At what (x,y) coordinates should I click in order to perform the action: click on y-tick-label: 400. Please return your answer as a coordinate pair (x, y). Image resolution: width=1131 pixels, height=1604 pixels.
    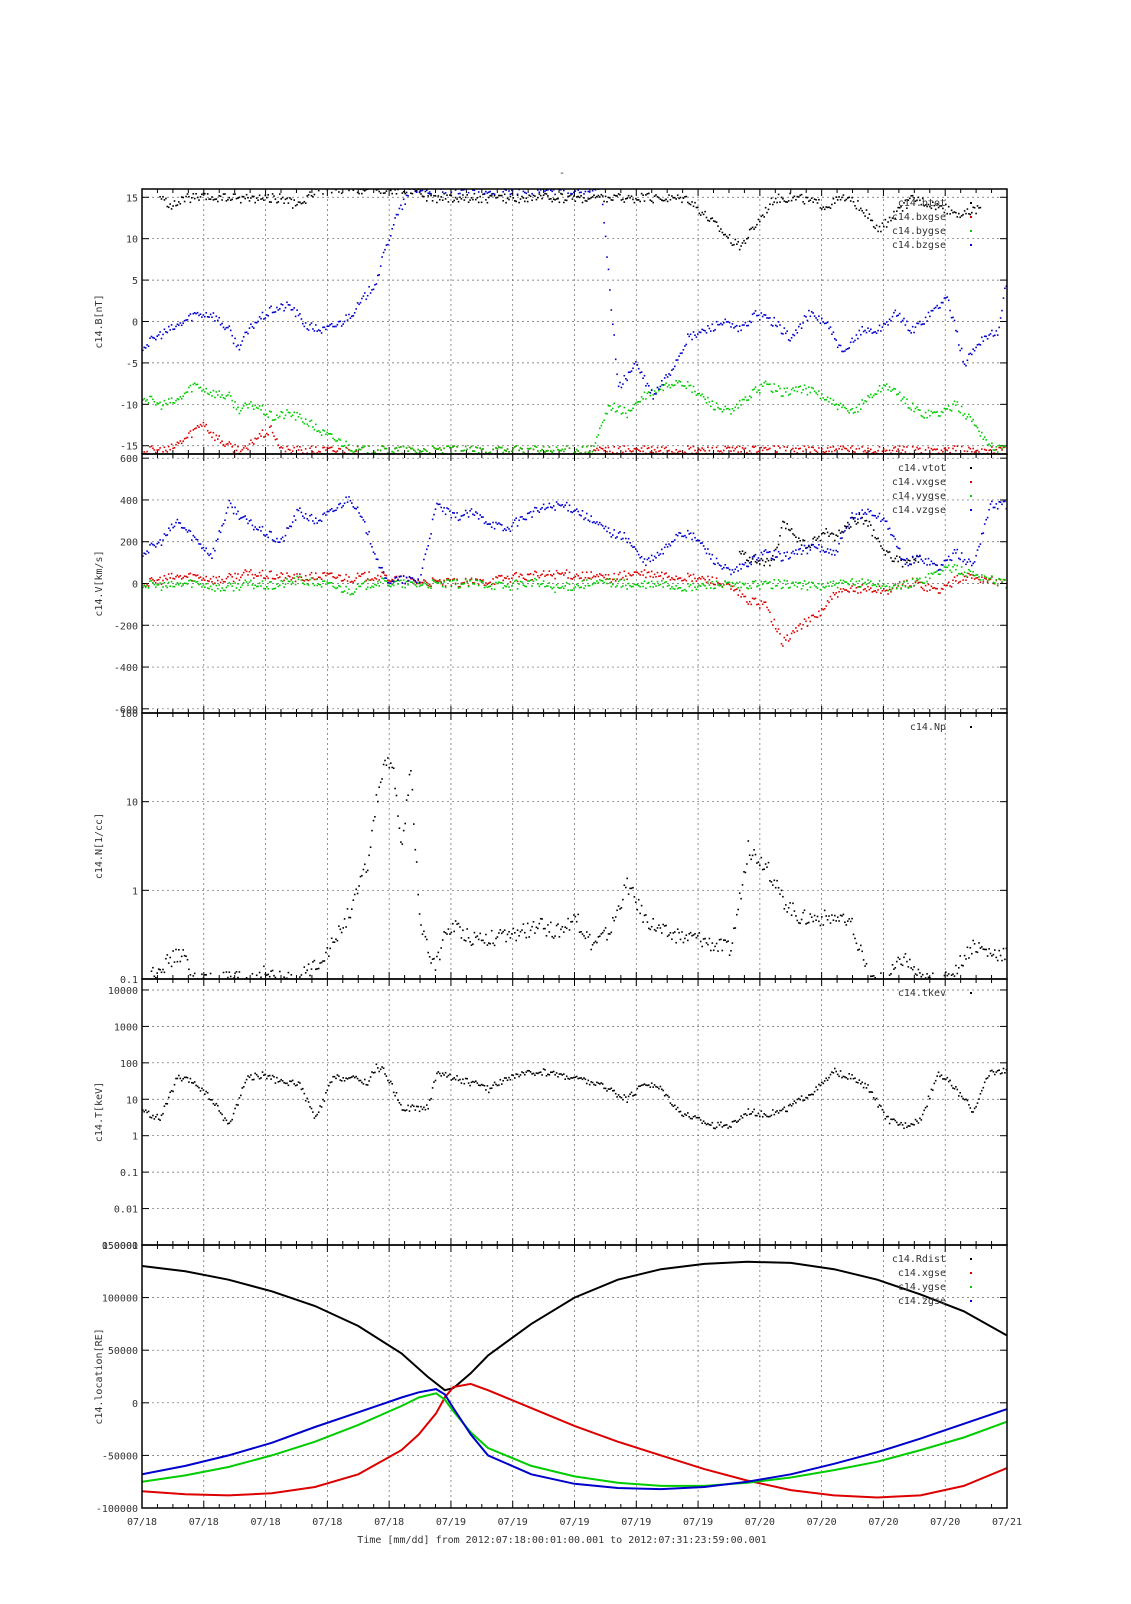
    Looking at the image, I should click on (129, 501).